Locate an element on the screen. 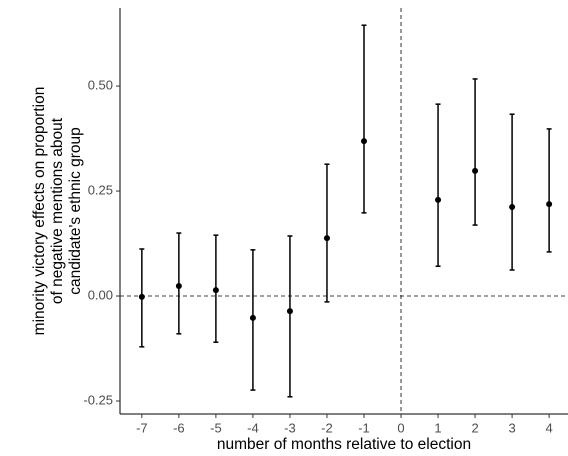 The width and height of the screenshot is (568, 456). x-tick-label: 2 is located at coordinates (474, 427).